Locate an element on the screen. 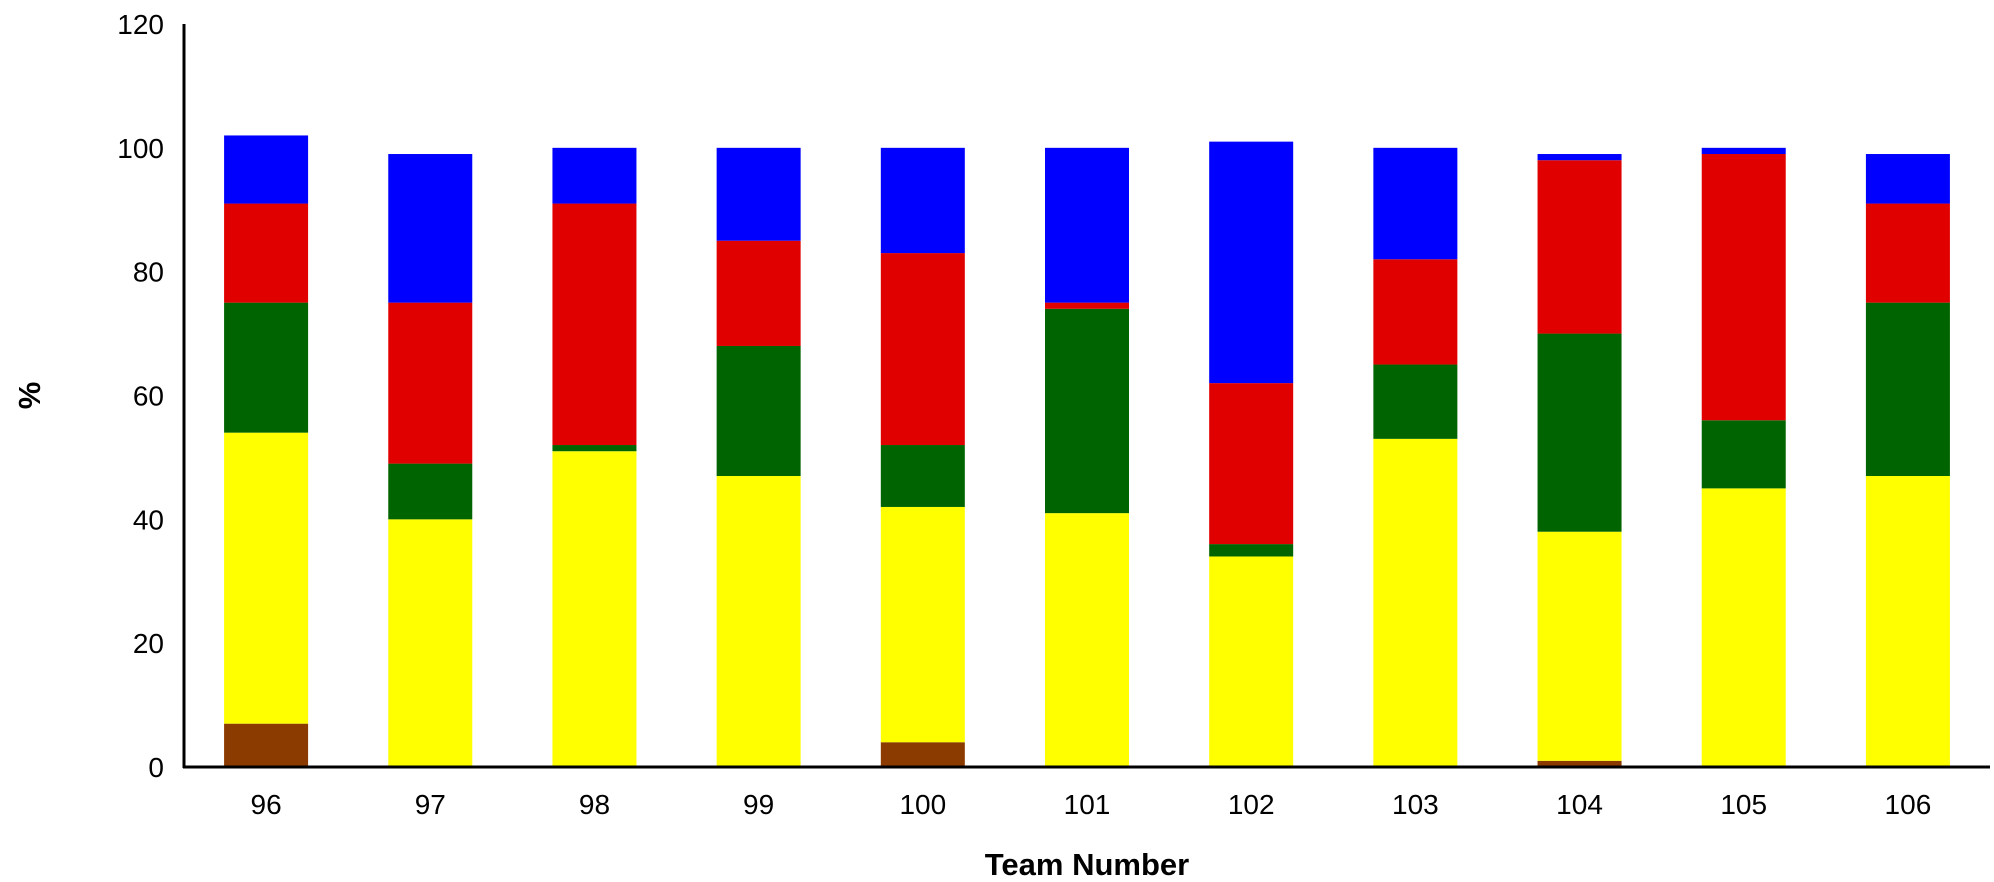 The image size is (1994, 882). x-tick-label: 96 is located at coordinates (266, 804).